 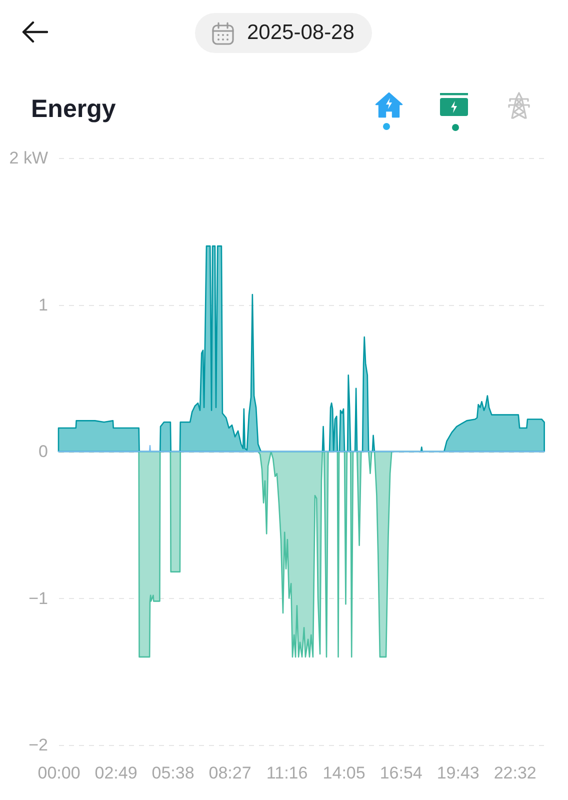 I want to click on date-button: 2025-08-28, so click(x=283, y=33).